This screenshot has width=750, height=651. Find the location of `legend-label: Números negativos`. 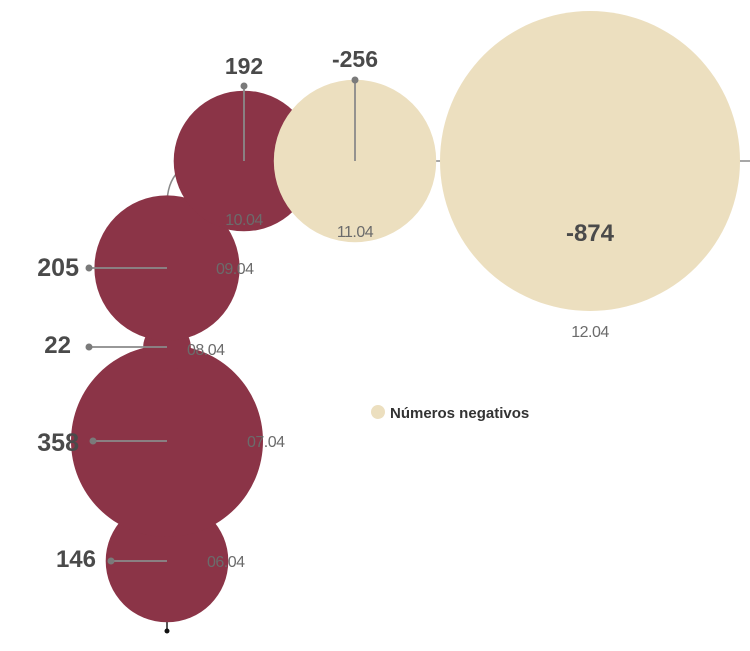

legend-label: Números negativos is located at coordinates (459, 413).